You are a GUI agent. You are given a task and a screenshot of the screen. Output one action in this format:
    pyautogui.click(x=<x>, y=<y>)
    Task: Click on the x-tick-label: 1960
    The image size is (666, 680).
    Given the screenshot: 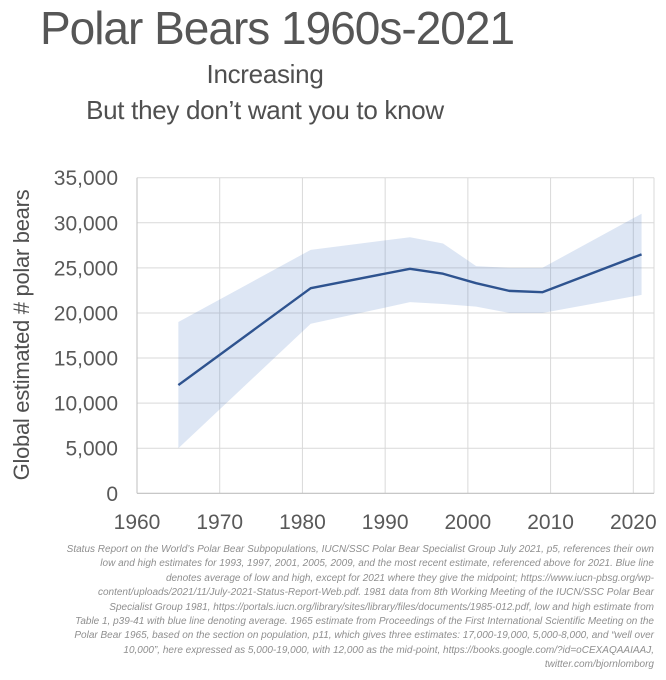 What is the action you would take?
    pyautogui.click(x=137, y=522)
    